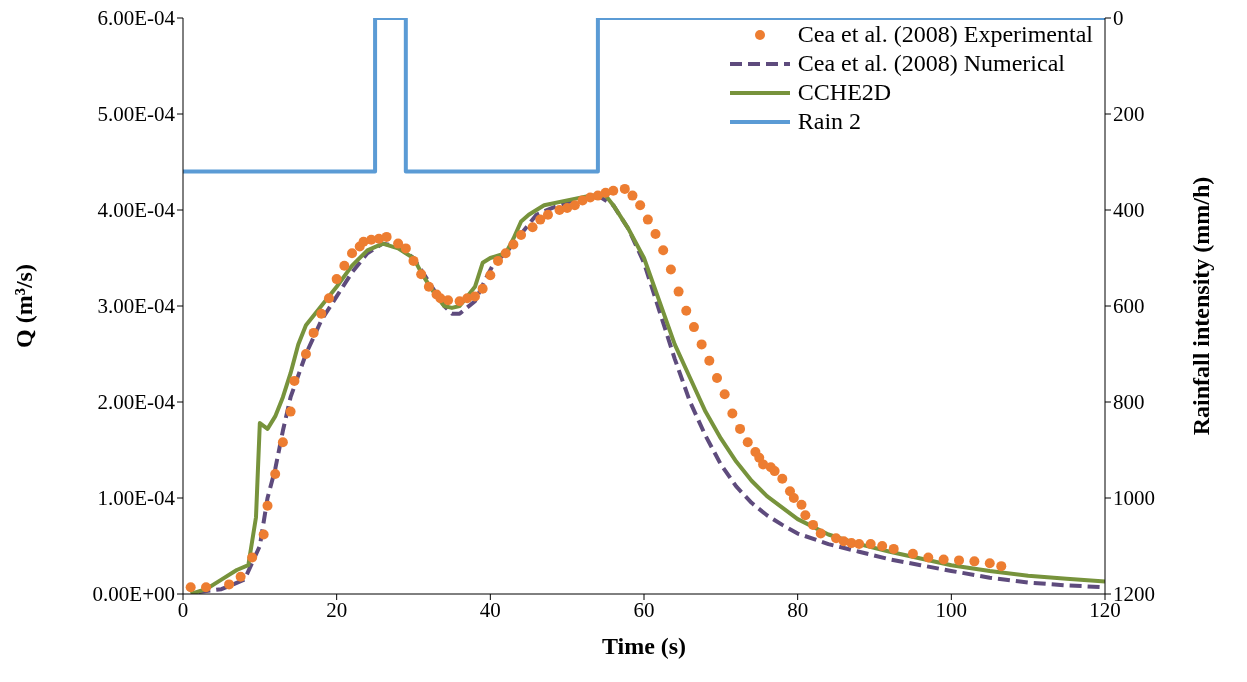 Image resolution: width=1247 pixels, height=682 pixels. I want to click on y-tick-label: 5.00E-04, so click(136, 114).